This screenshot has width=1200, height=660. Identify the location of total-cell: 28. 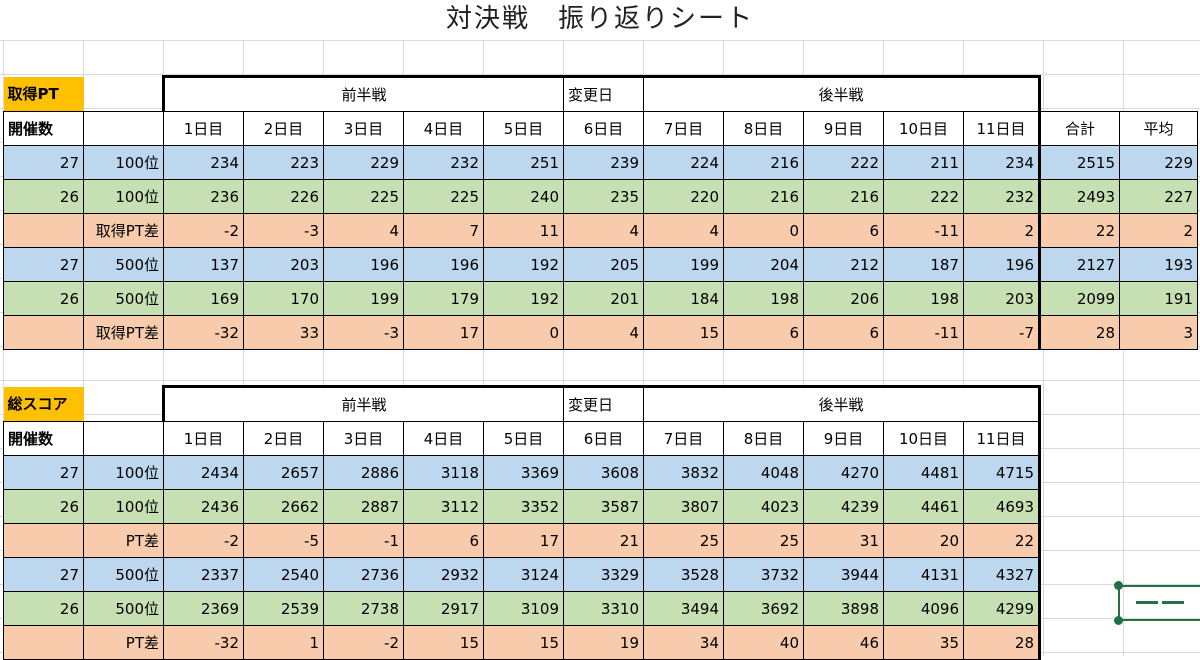
(1079, 332).